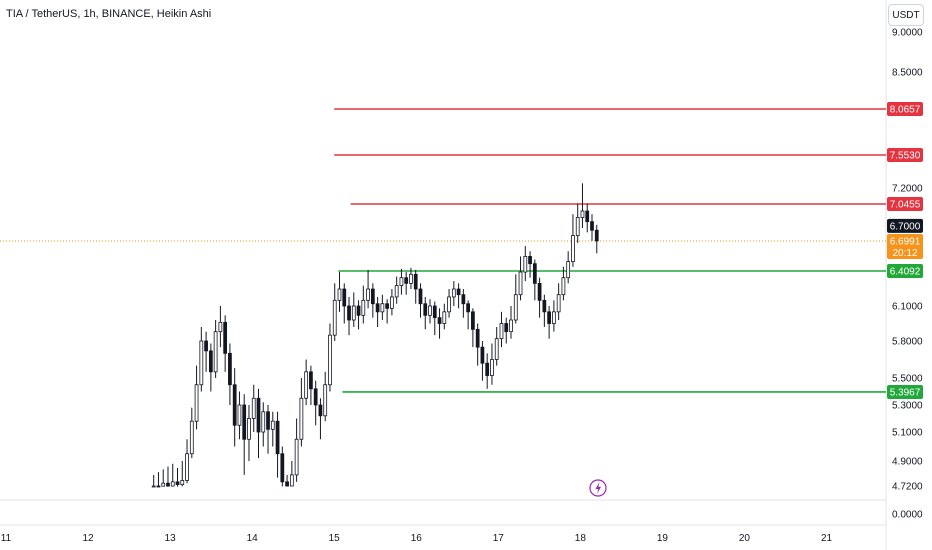 The height and width of the screenshot is (550, 932). Describe the element at coordinates (907, 189) in the screenshot. I see `y-tick-label-2: 7.2000` at that location.